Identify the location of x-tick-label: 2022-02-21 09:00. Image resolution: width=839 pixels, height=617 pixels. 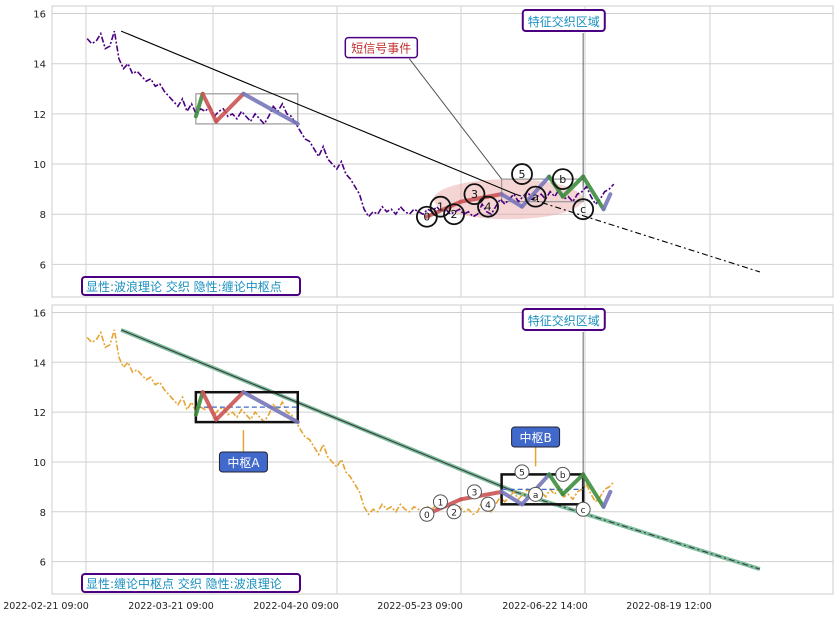
(46, 606).